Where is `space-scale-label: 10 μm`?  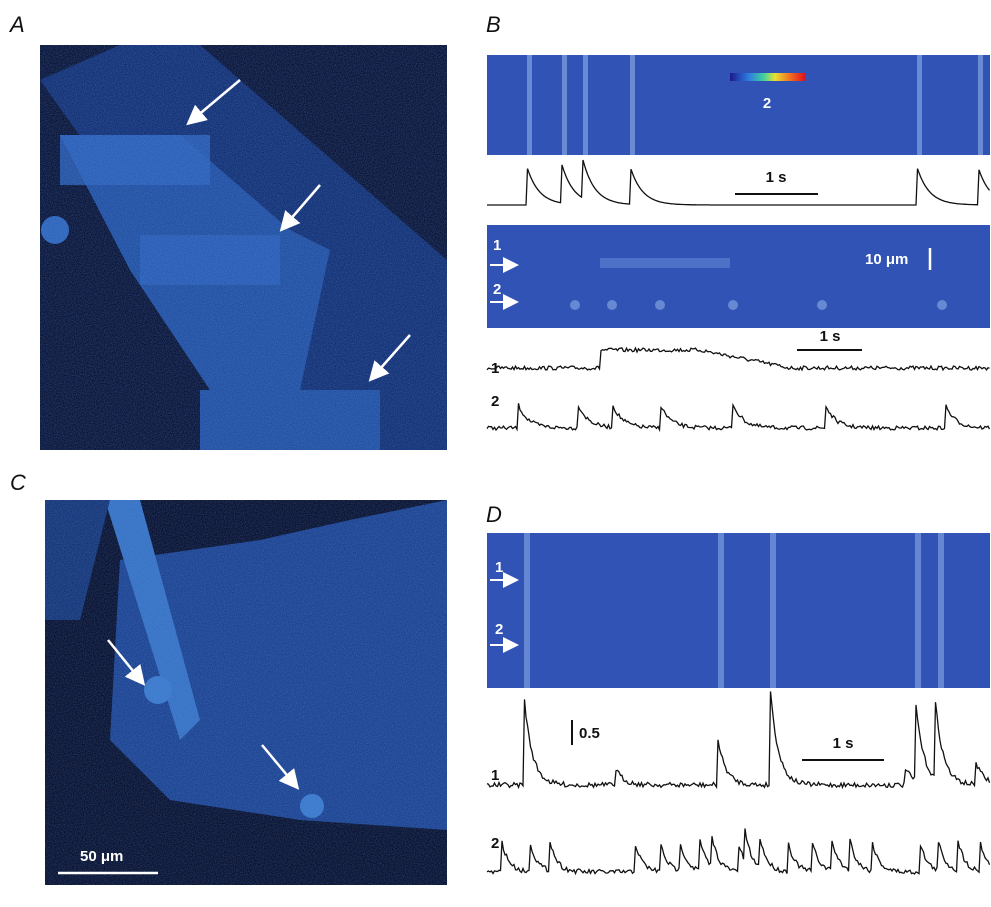 space-scale-label: 10 μm is located at coordinates (886, 259).